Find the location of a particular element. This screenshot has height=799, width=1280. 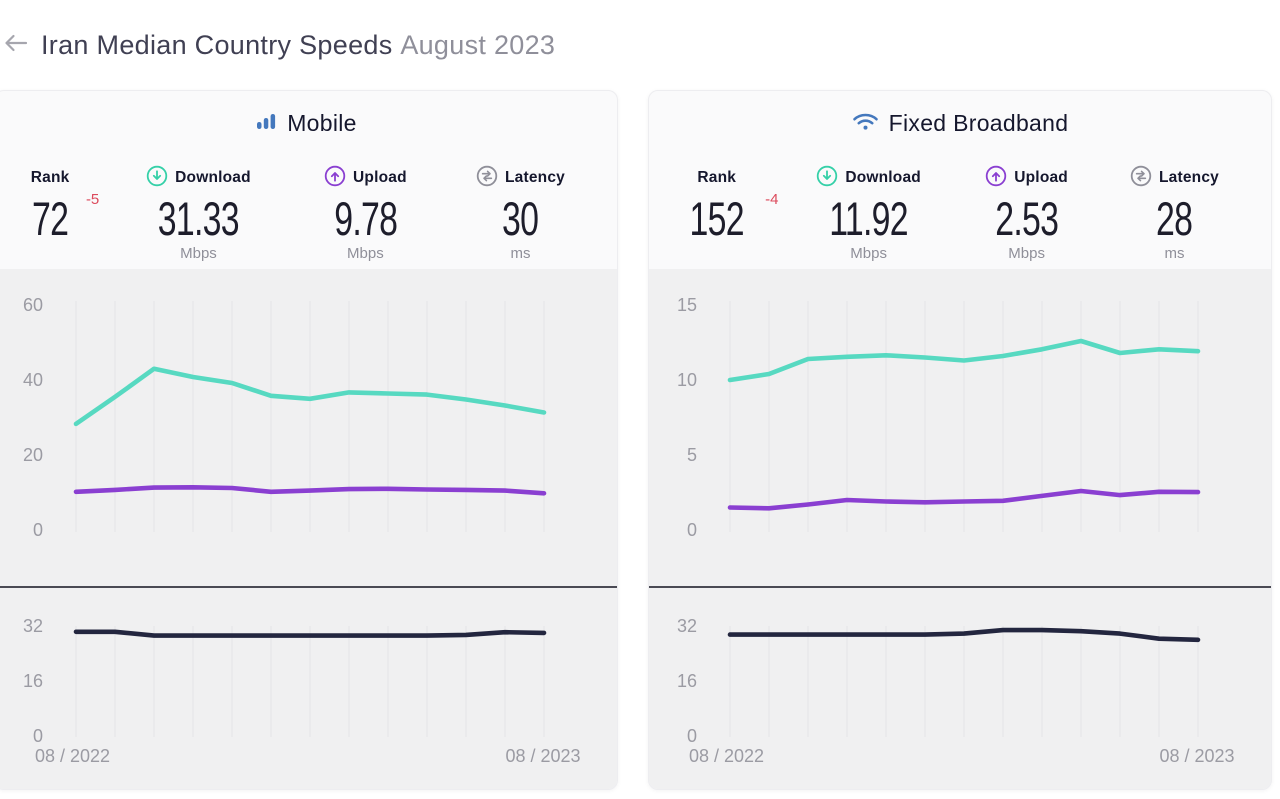

mobile-stat-rank: Rank 72 -5 is located at coordinates (62, 214).